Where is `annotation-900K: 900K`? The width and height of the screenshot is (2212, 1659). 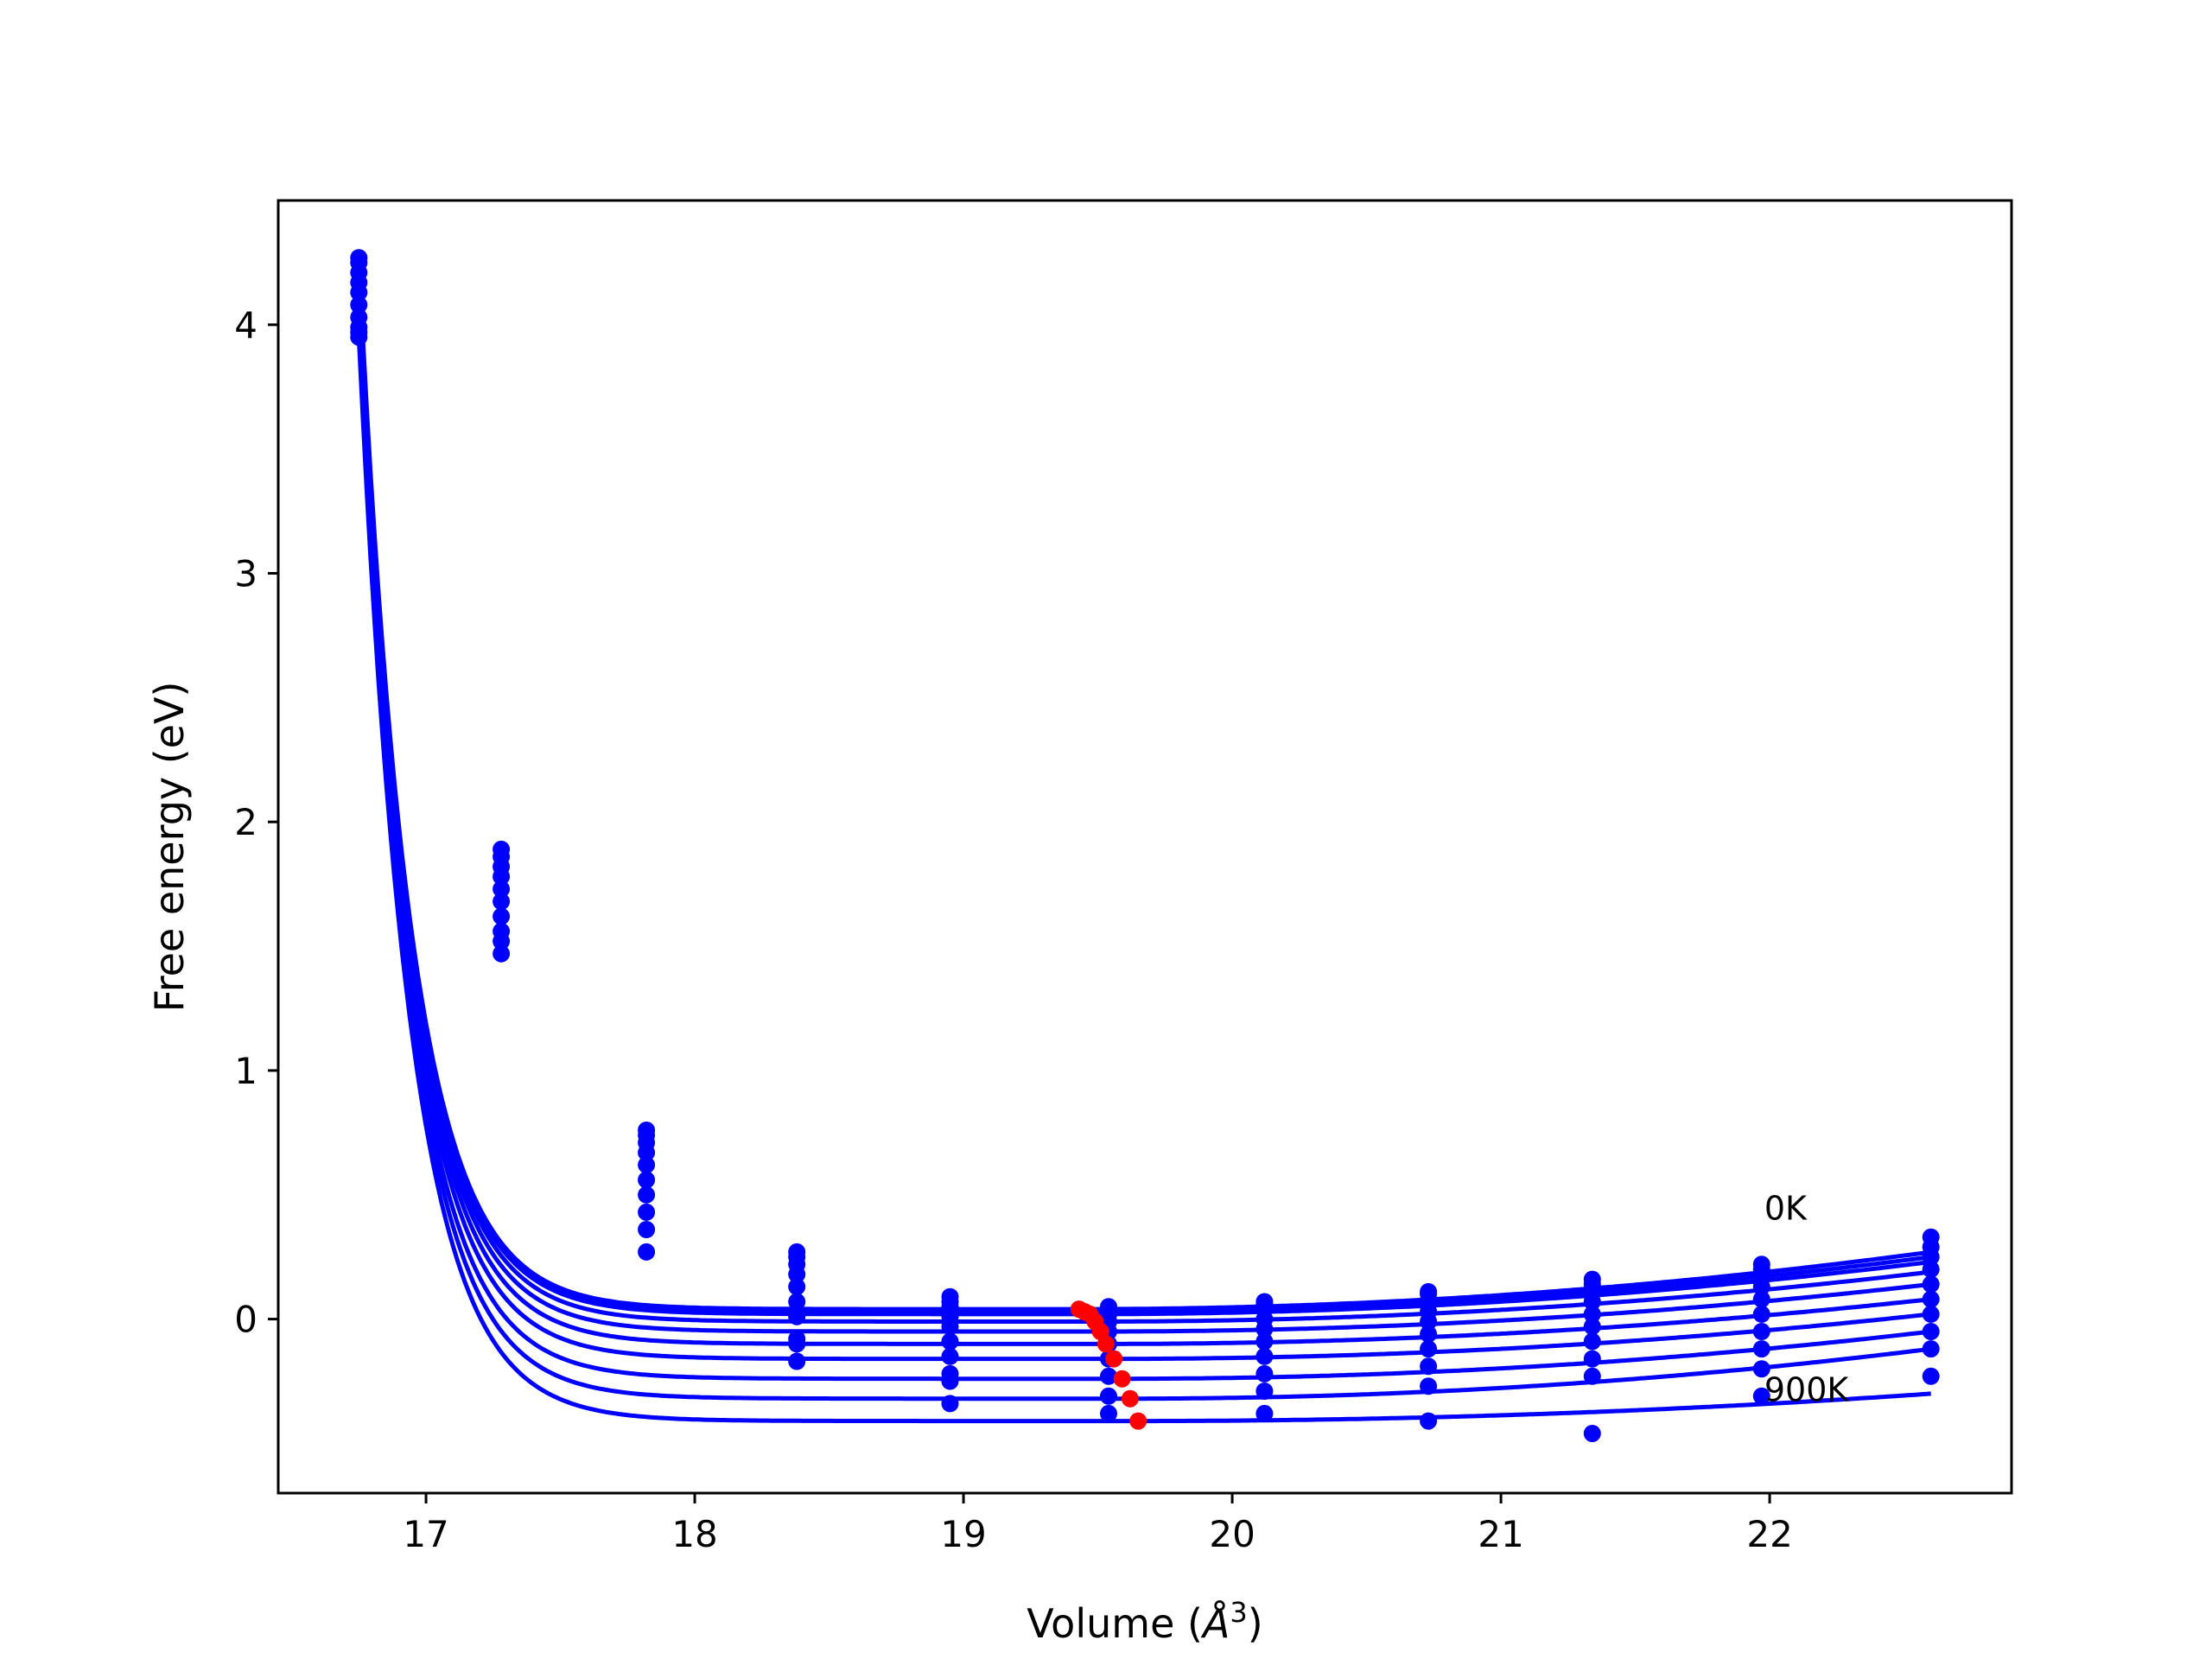
annotation-900K: 900K is located at coordinates (1807, 1390).